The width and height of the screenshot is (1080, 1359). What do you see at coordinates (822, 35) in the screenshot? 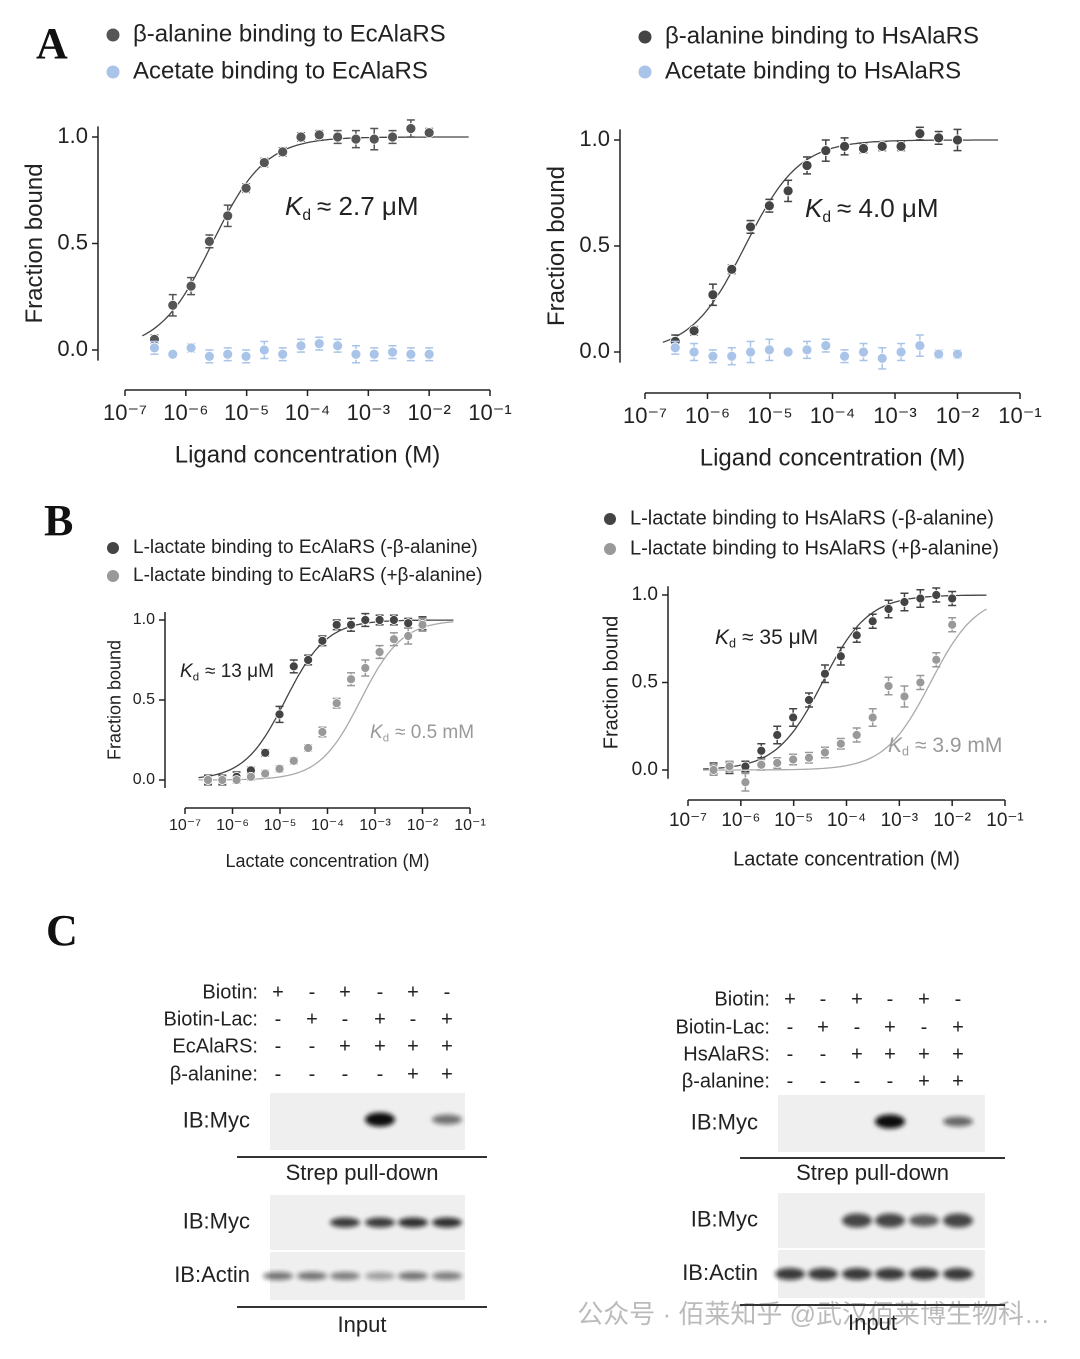
I see `legend-label: β-alanine binding to HsAlaRS` at bounding box center [822, 35].